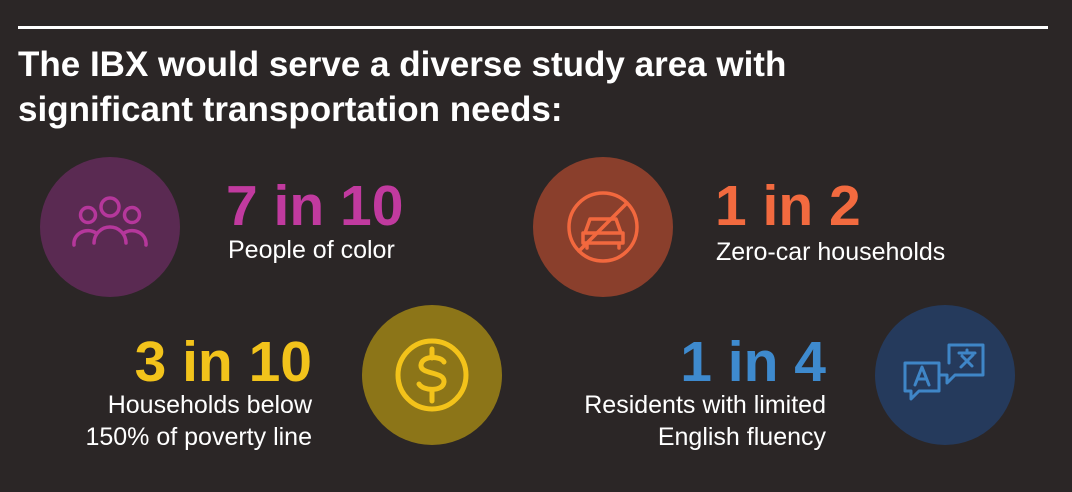  What do you see at coordinates (945, 375) in the screenshot?
I see `translate-icon` at bounding box center [945, 375].